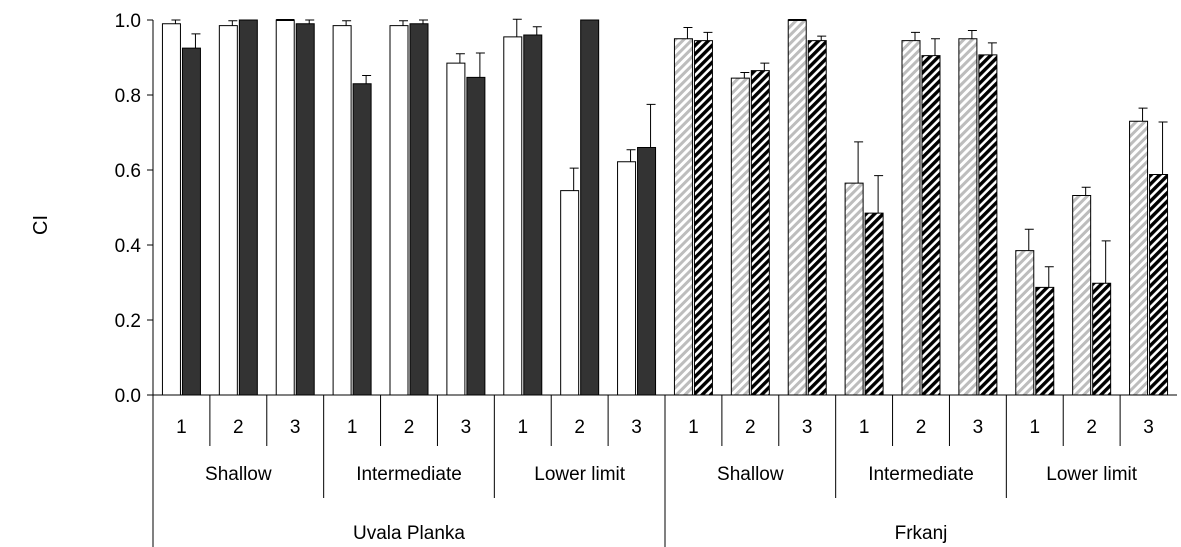  I want to click on y-tick-label: 0.0, so click(128, 396).